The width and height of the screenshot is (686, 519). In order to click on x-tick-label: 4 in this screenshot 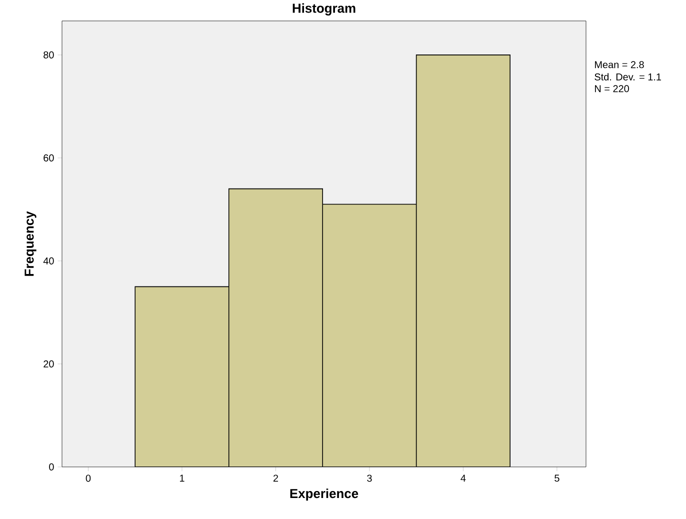, I will do `click(463, 478)`.